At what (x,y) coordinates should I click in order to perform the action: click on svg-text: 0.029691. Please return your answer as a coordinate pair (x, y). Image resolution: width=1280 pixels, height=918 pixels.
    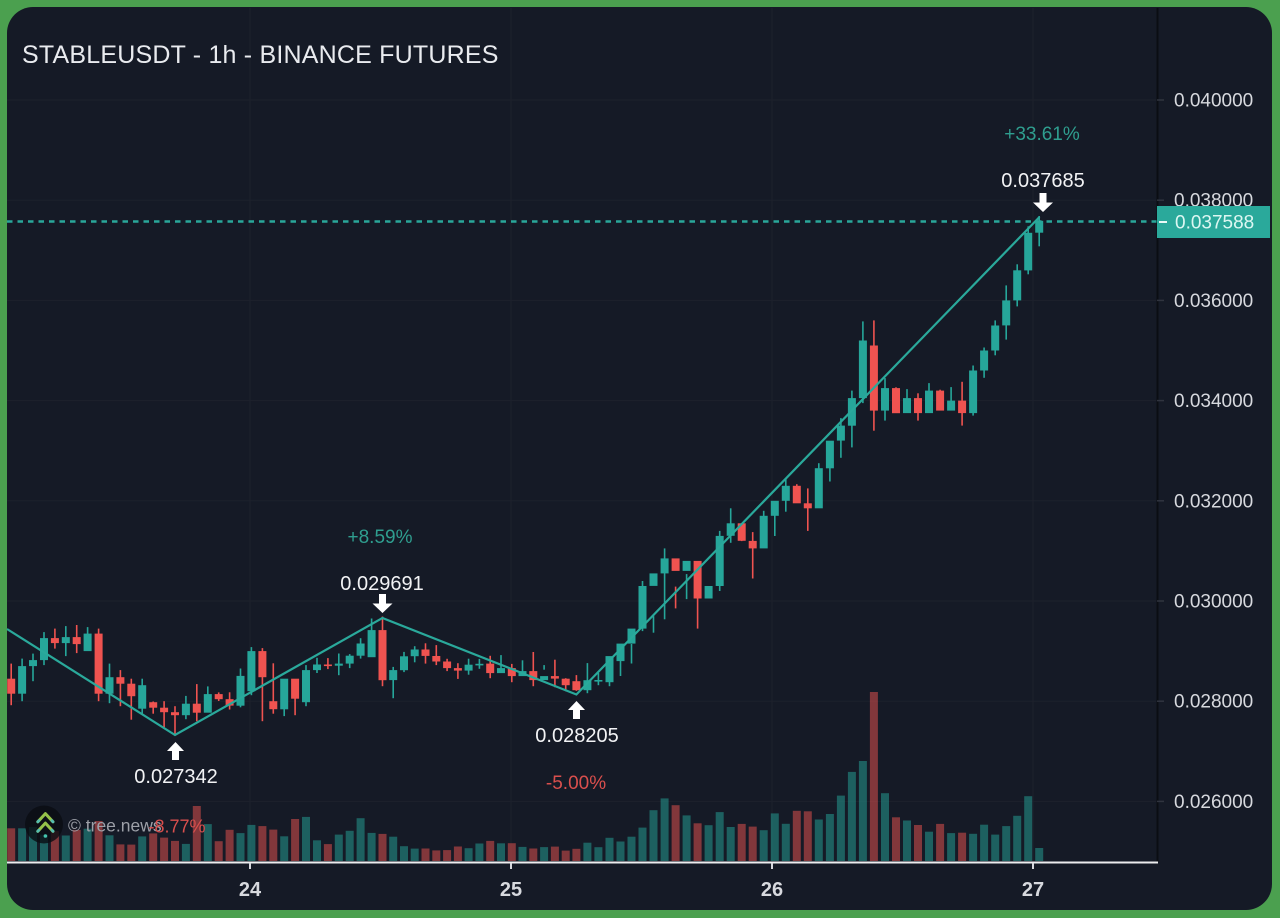
    Looking at the image, I should click on (381, 584).